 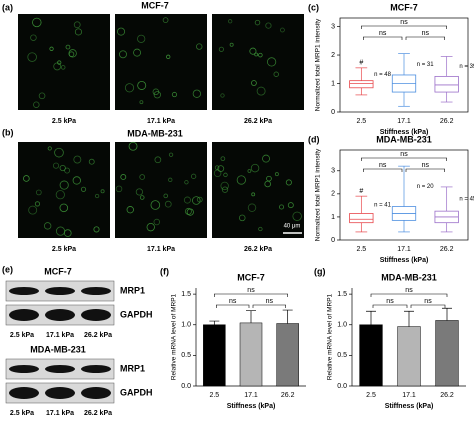 What do you see at coordinates (333, 55) in the screenshot?
I see `y-tick-label: 2` at bounding box center [333, 55].